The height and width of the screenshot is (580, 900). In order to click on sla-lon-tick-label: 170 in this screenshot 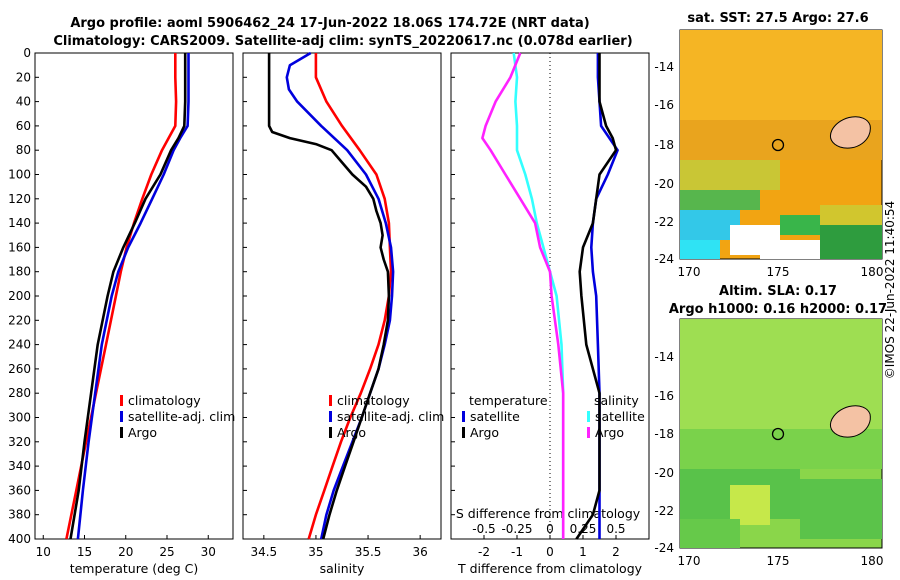, I will do `click(689, 561)`.